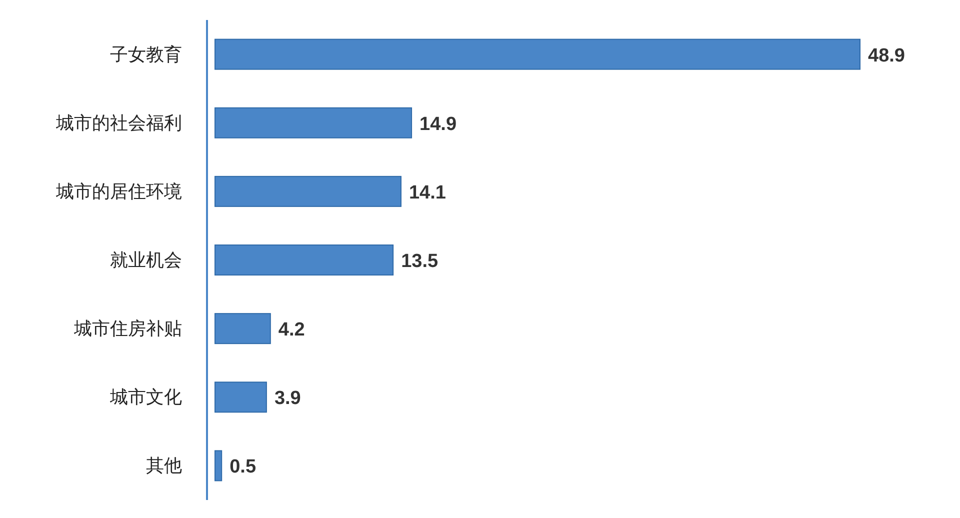  I want to click on data-label: 48.9, so click(886, 55).